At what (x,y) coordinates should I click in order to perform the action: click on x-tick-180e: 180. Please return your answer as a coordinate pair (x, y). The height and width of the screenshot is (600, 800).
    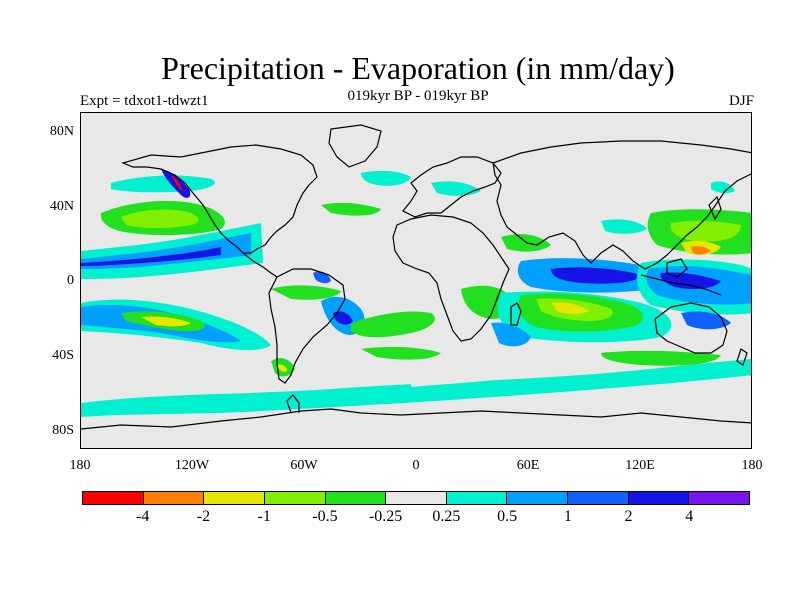
    Looking at the image, I should click on (752, 465).